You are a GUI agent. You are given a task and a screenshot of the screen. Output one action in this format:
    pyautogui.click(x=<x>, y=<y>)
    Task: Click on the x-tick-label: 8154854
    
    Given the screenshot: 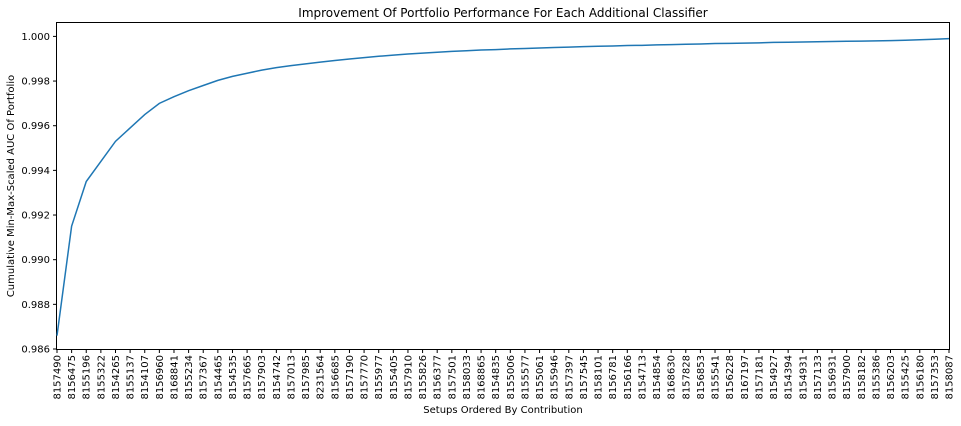 What is the action you would take?
    pyautogui.click(x=657, y=377)
    